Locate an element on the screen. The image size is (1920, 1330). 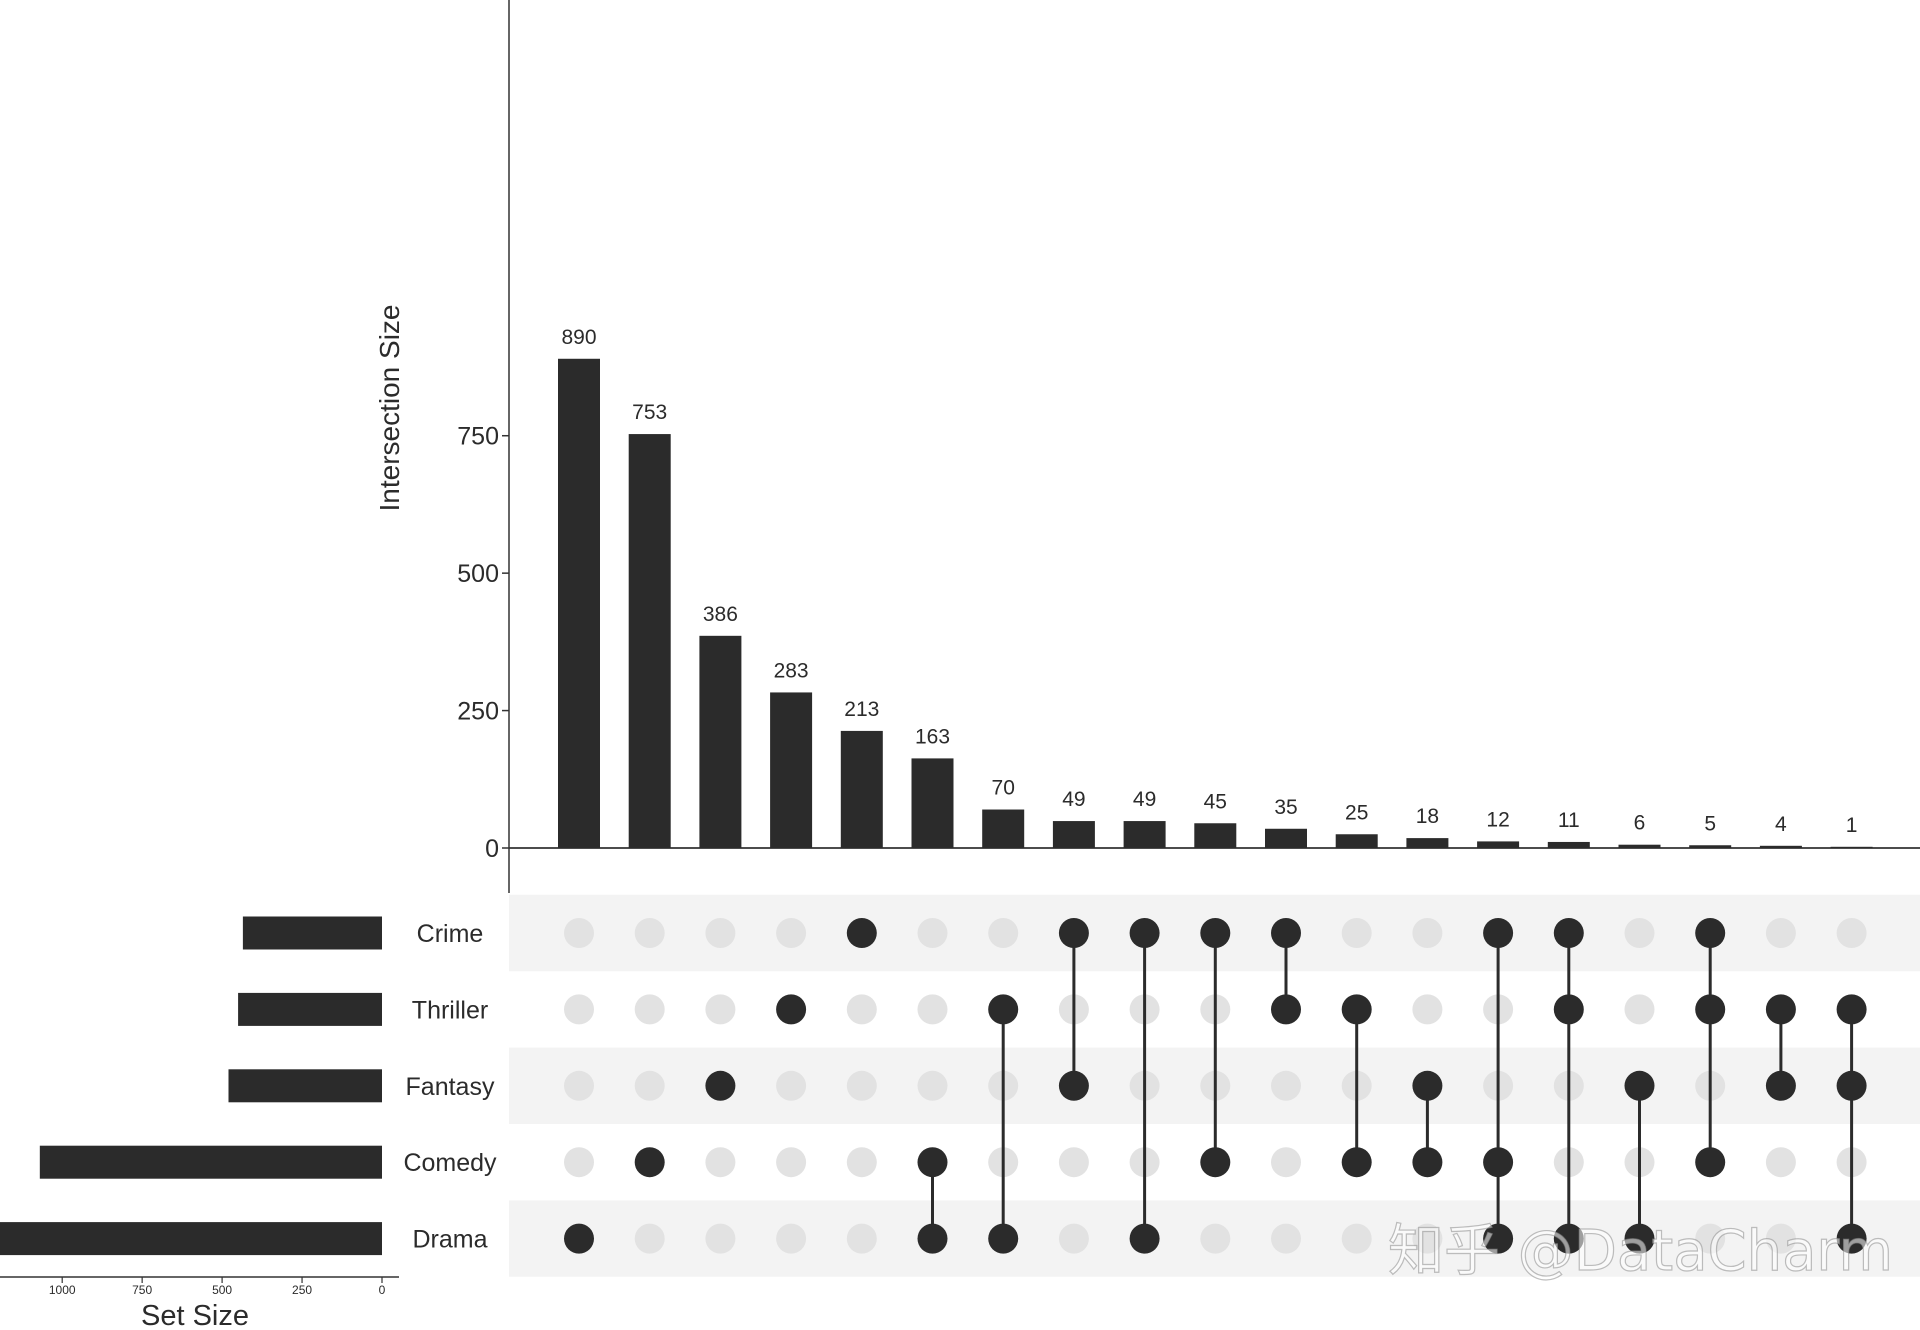
intersection-bar-label-2: 753 is located at coordinates (649, 412).